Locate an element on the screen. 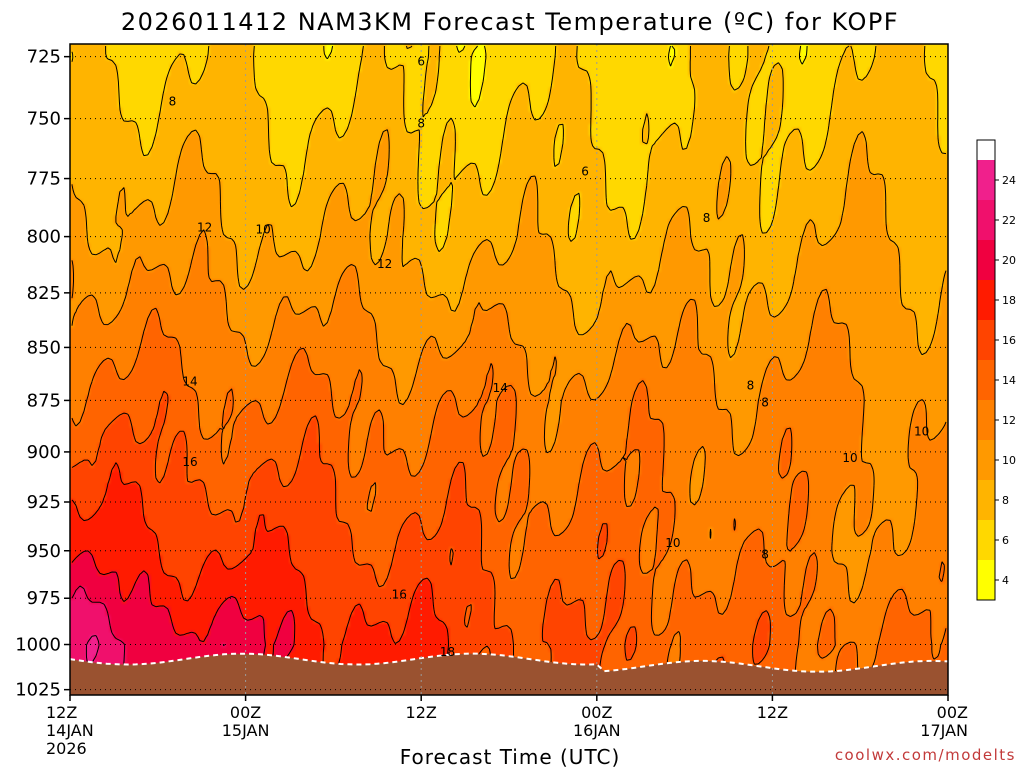  y-tick-label: 800 is located at coordinates (44, 237).